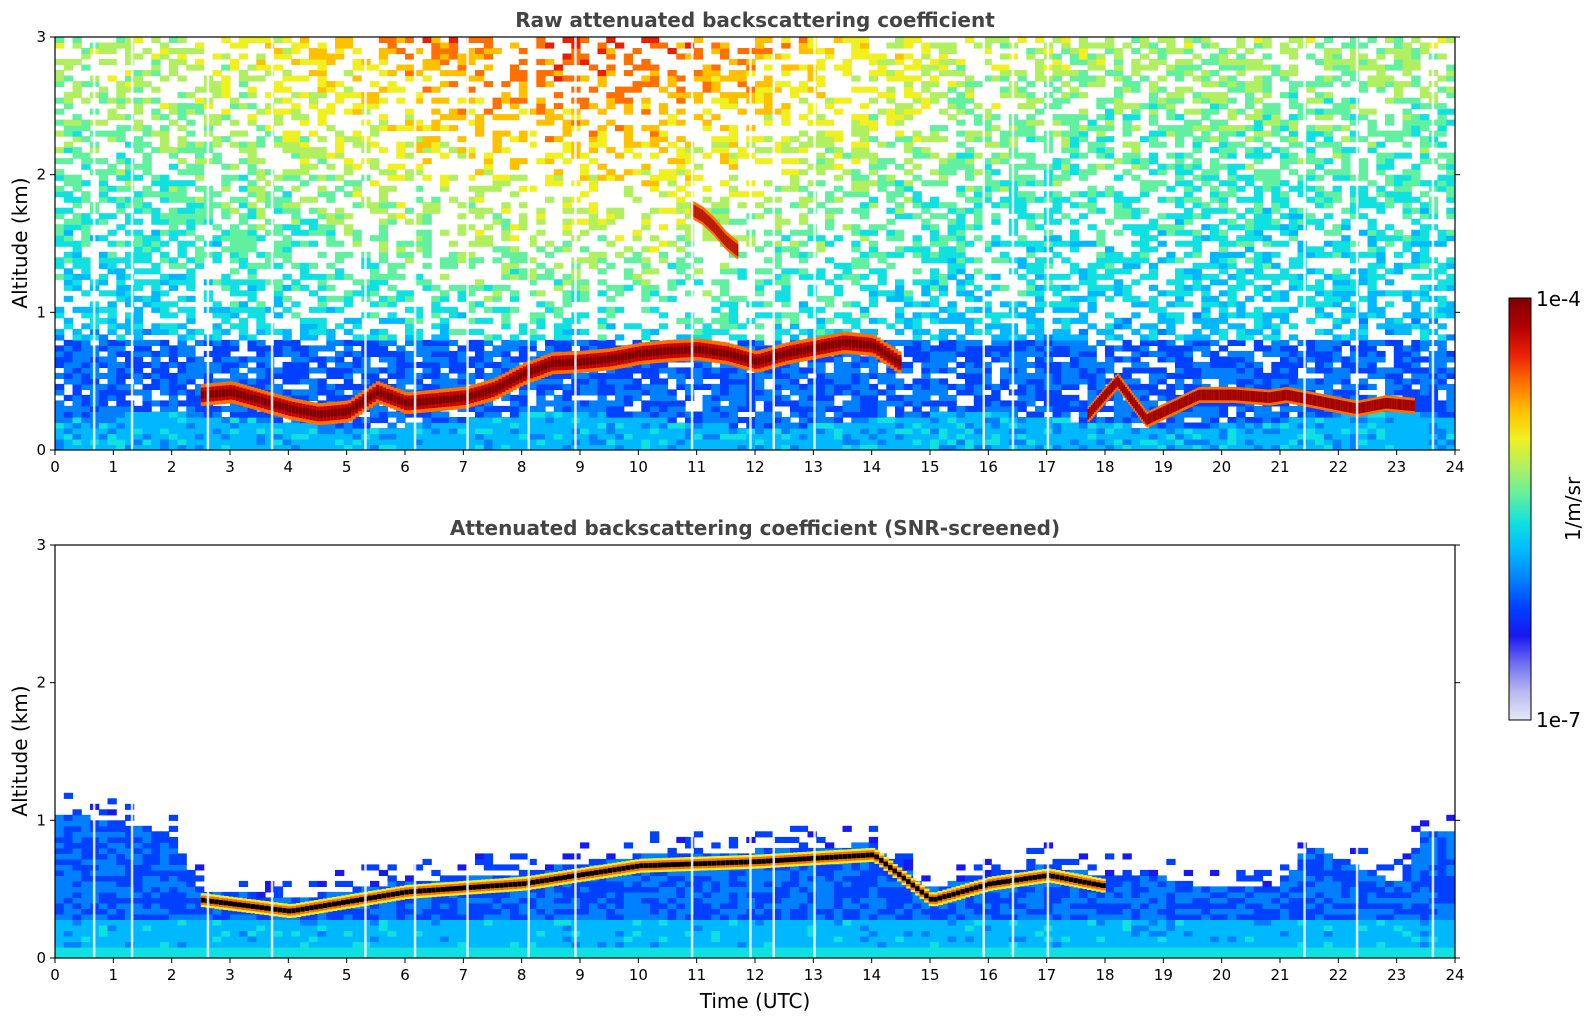 The image size is (1595, 1020). Describe the element at coordinates (1573, 508) in the screenshot. I see `colorbar-unit-label: 1/m/sr` at that location.